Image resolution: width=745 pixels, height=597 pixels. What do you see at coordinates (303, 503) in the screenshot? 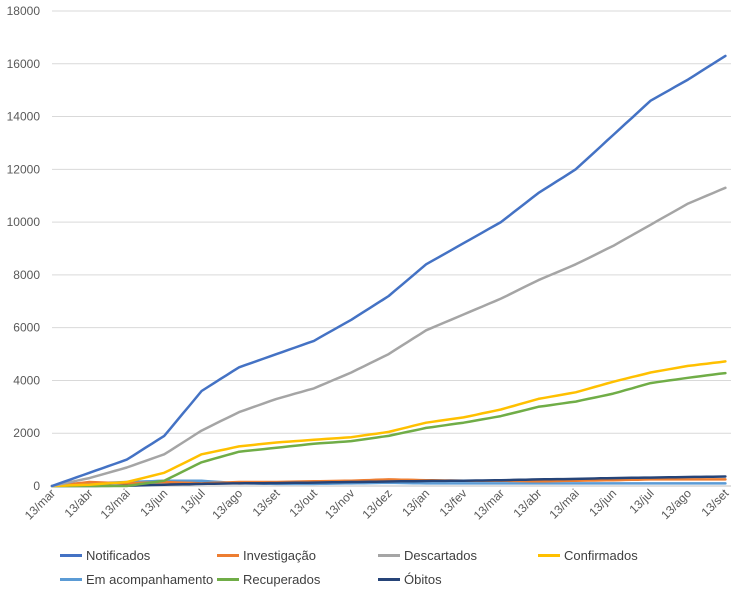
I see `x-tick-label: 13/out` at bounding box center [303, 503].